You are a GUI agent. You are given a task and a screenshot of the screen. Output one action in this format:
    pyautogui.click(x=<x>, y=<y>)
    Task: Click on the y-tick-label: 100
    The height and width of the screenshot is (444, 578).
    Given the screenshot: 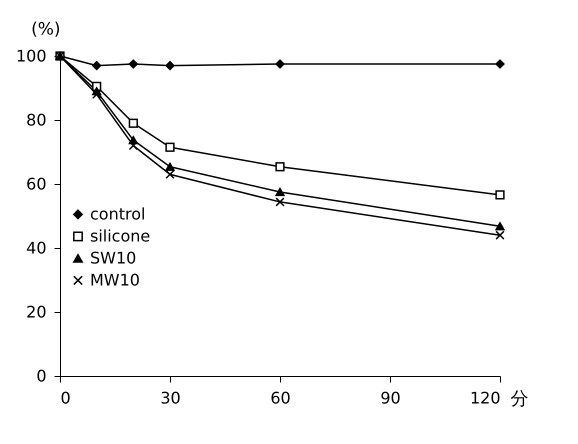 What is the action you would take?
    pyautogui.click(x=31, y=56)
    